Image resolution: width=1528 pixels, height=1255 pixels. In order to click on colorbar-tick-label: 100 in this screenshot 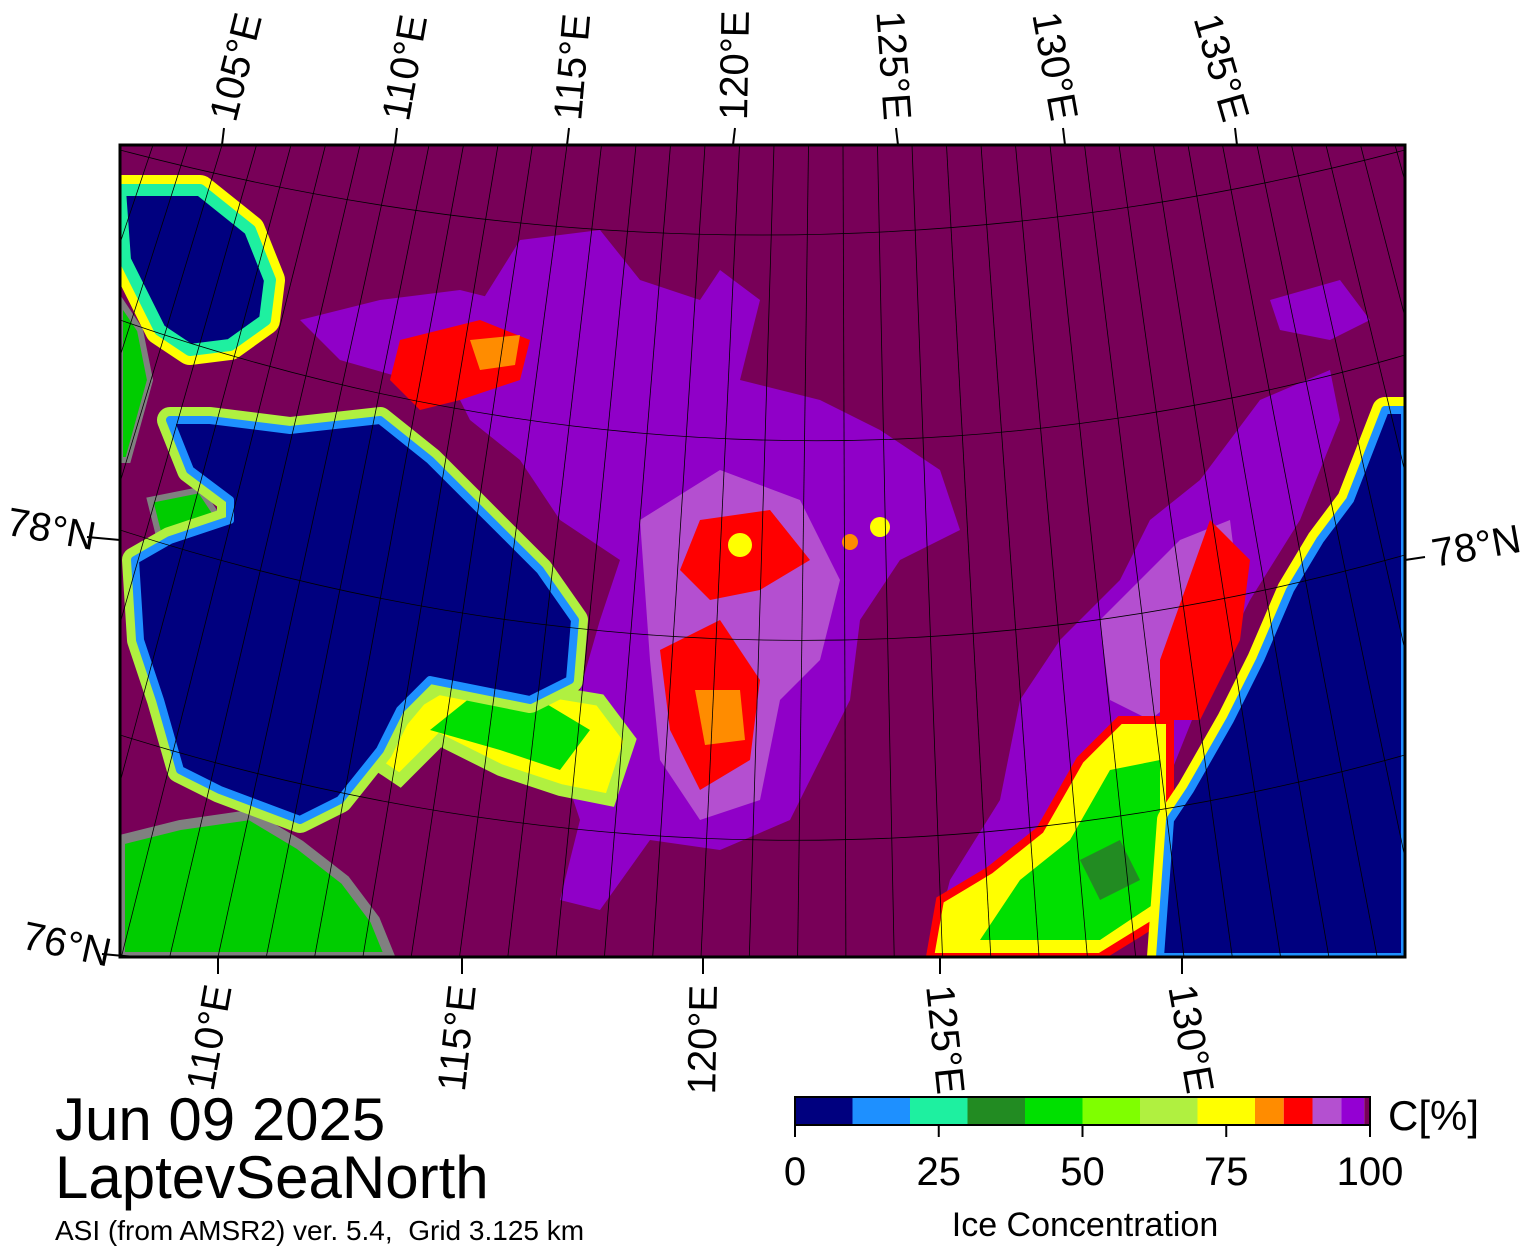, I will do `click(1370, 1172)`.